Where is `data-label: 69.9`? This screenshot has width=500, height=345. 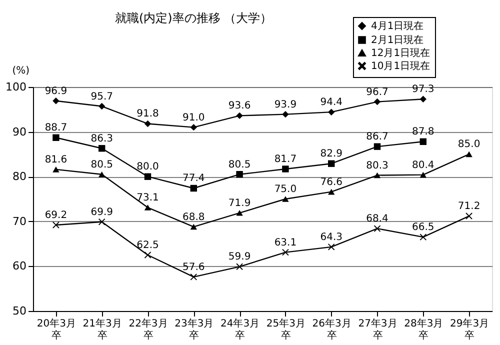
data-label: 69.9 is located at coordinates (101, 212).